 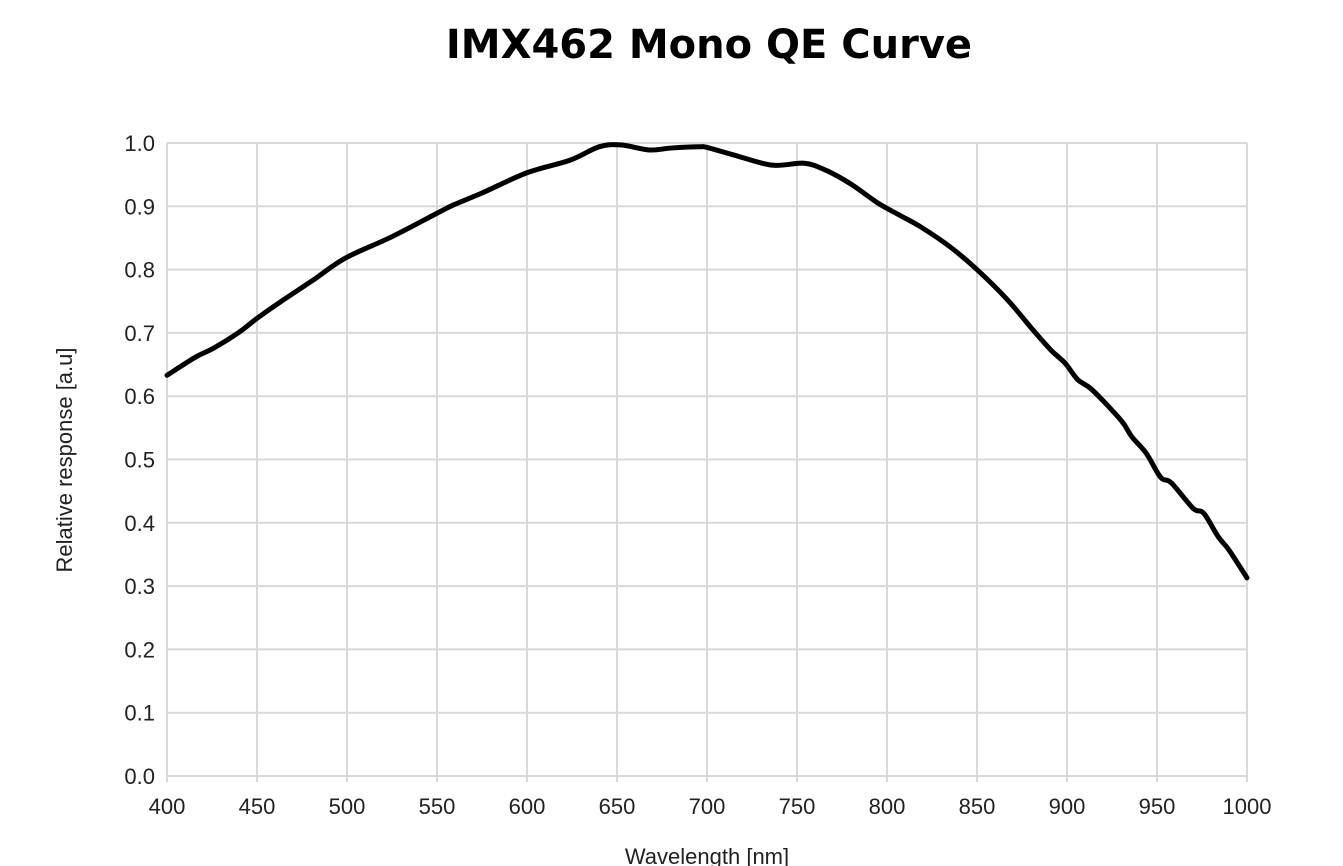 What do you see at coordinates (139, 586) in the screenshot?
I see `y-tick-label: 0.3` at bounding box center [139, 586].